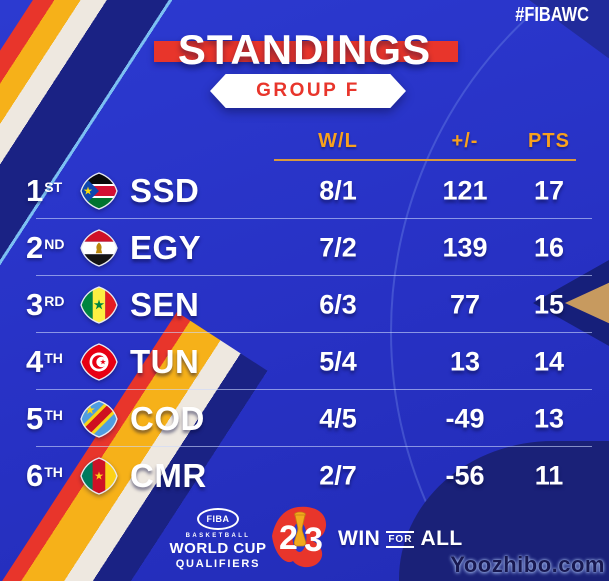 This screenshot has height=581, width=609. Describe the element at coordinates (218, 564) in the screenshot. I see `fiba-qualifiers-label: QUALIFIERS` at that location.